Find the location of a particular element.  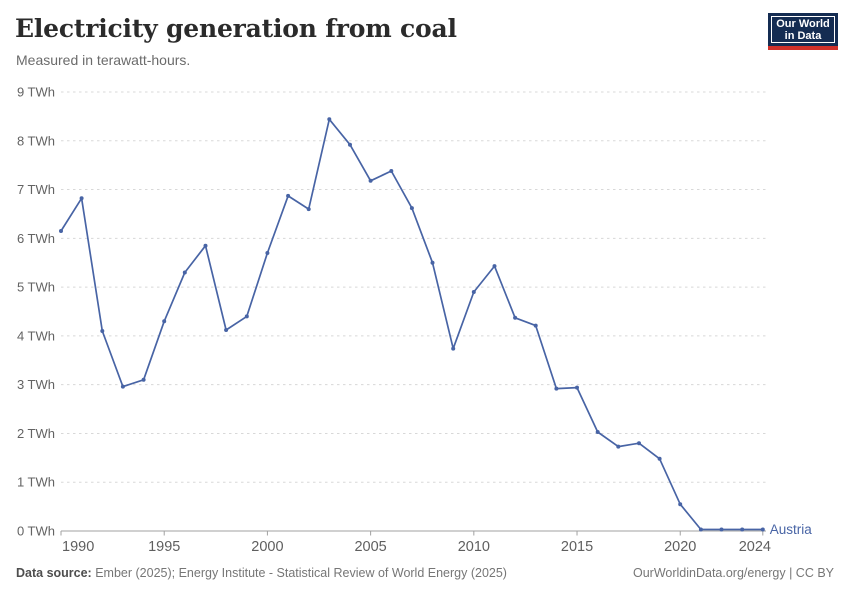

y-tick-label: 7 TWh is located at coordinates (36, 189).